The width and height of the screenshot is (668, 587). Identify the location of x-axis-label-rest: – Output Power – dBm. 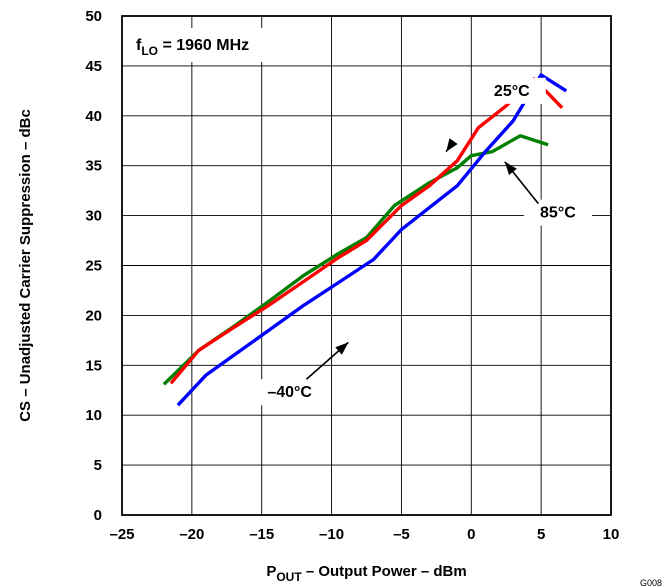
(384, 571).